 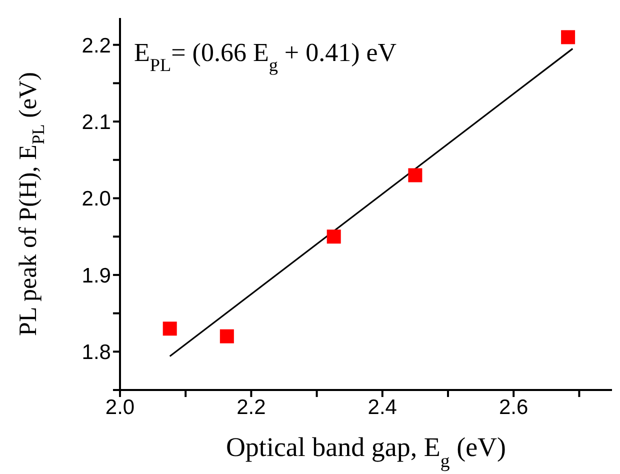 I want to click on y-tick-label: 2.2, so click(x=96, y=46).